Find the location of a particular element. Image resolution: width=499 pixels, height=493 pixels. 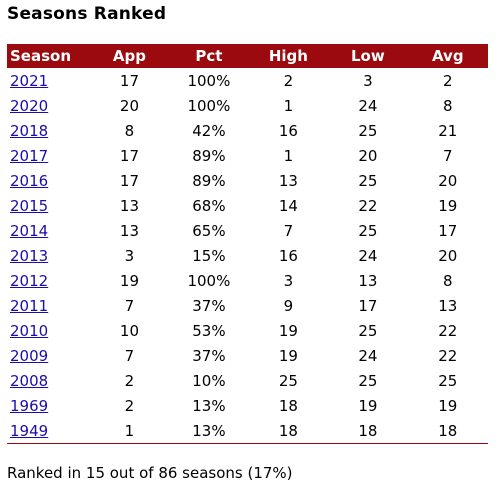

table-row: 2016 17 89% 13 25 20 is located at coordinates (247, 180).